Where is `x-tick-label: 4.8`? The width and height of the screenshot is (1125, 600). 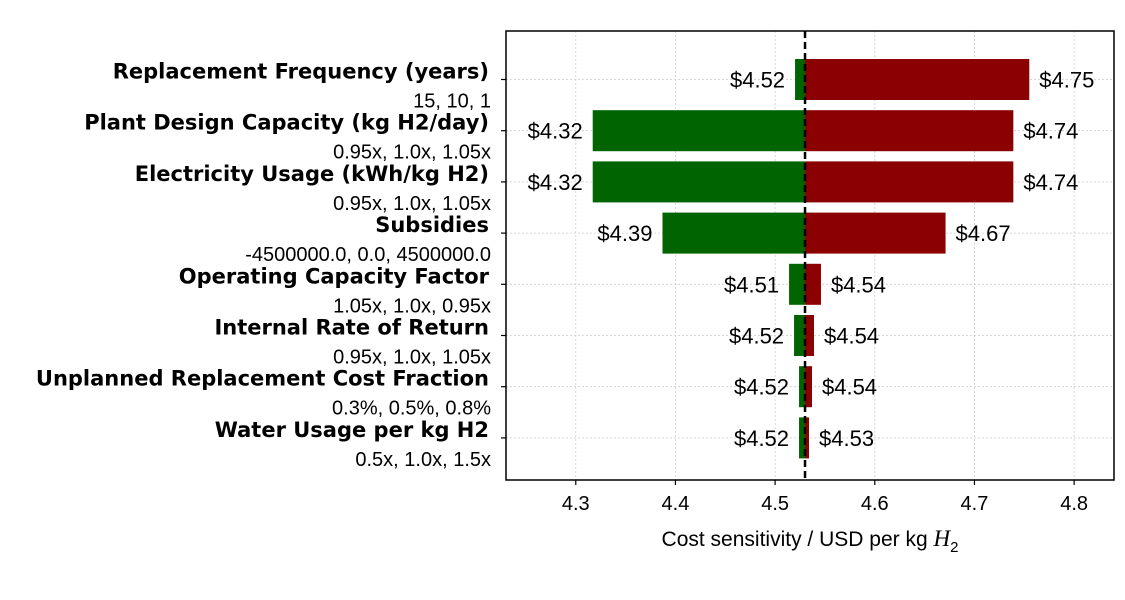 x-tick-label: 4.8 is located at coordinates (1074, 504).